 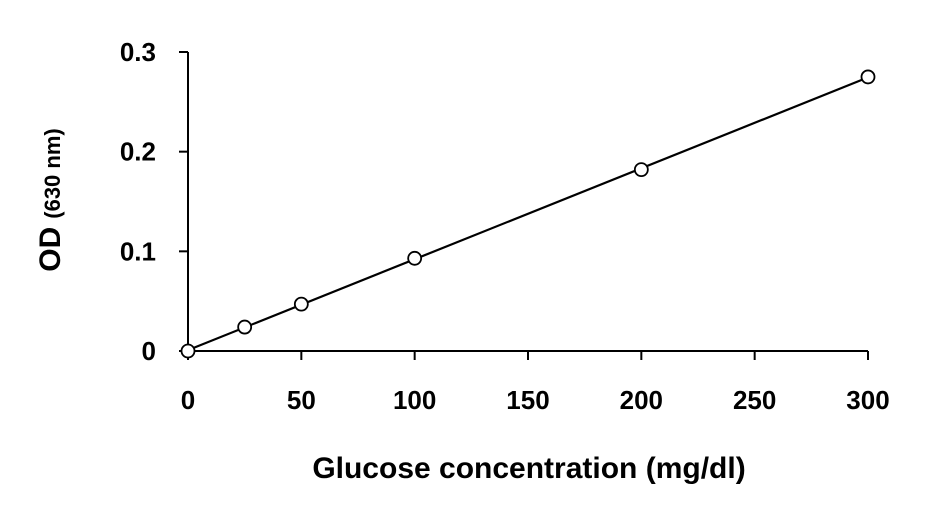 I want to click on x-tick-label: 200, so click(x=641, y=400).